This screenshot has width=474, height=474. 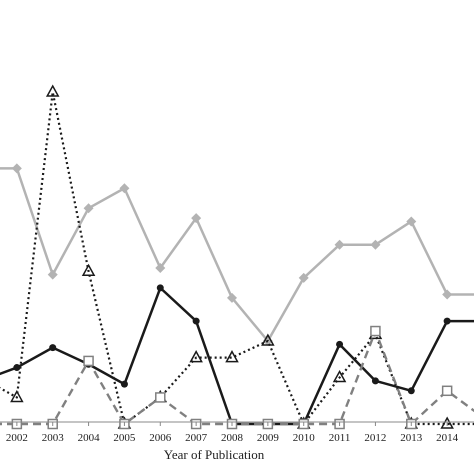 What do you see at coordinates (375, 381) in the screenshot?
I see `series-2-point-2012` at bounding box center [375, 381].